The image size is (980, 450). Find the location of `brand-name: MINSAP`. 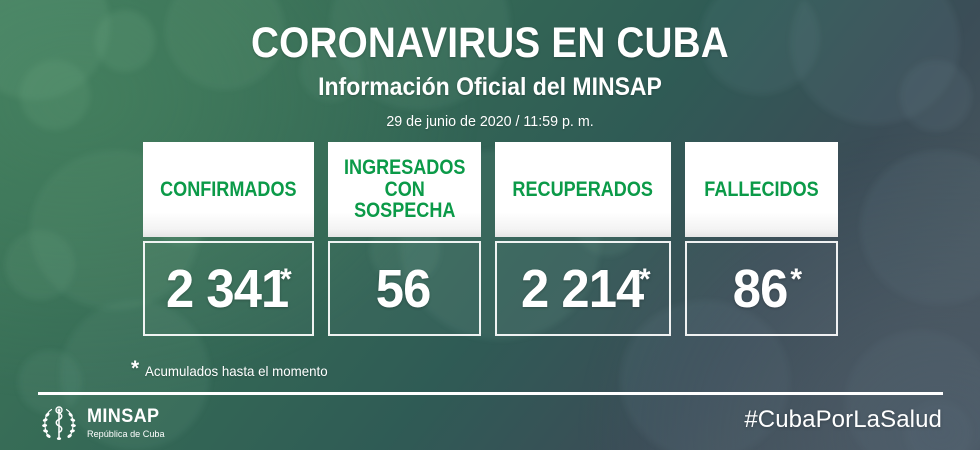

brand-name: MINSAP is located at coordinates (123, 416).